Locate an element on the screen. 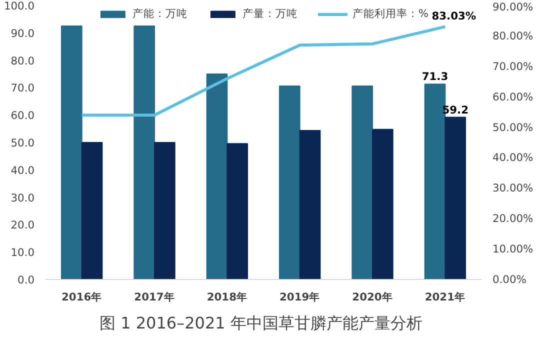 The image size is (536, 337). y-tick-label: 30.0 is located at coordinates (22, 197).